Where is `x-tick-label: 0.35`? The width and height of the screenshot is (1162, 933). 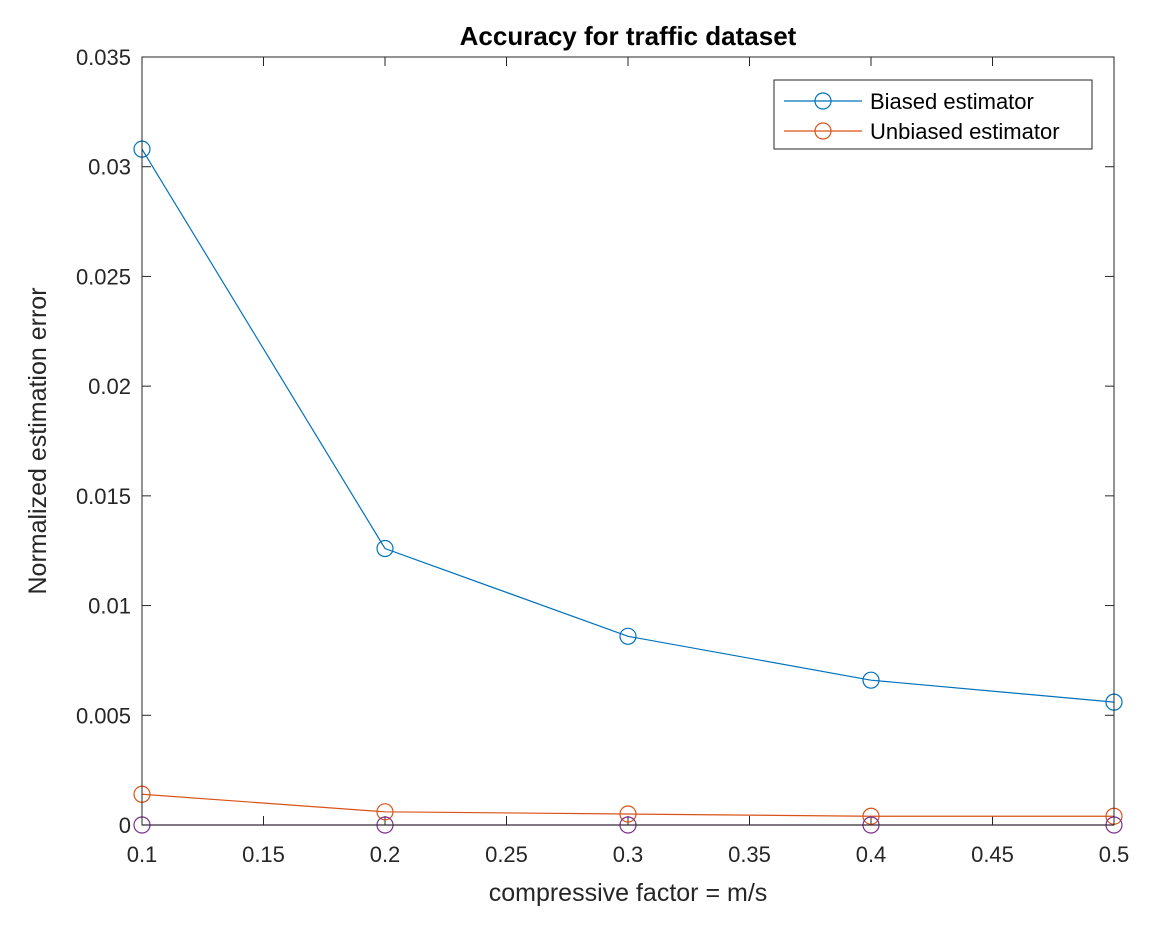 x-tick-label: 0.35 is located at coordinates (749, 854).